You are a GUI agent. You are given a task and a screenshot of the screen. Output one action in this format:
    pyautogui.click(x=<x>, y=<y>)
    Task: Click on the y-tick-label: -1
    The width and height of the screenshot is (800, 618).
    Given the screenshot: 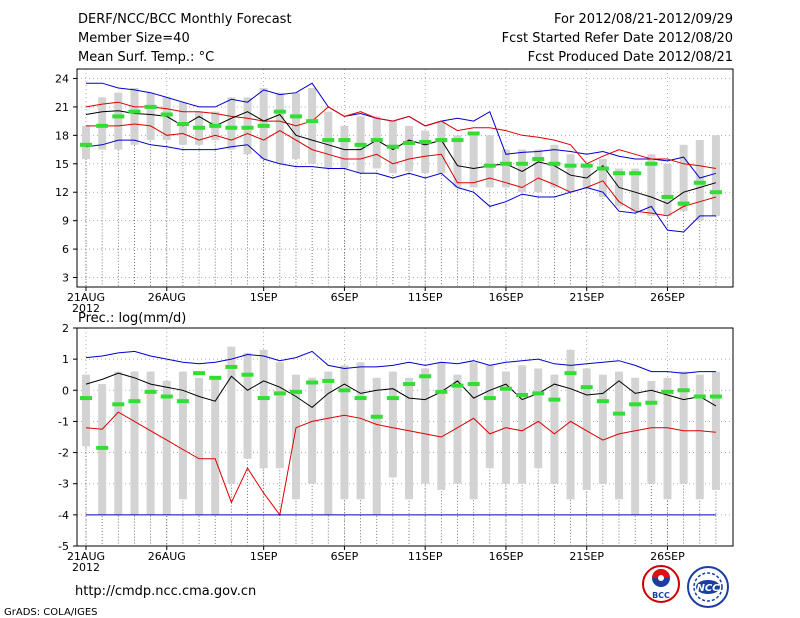 What is the action you would take?
    pyautogui.click(x=63, y=421)
    